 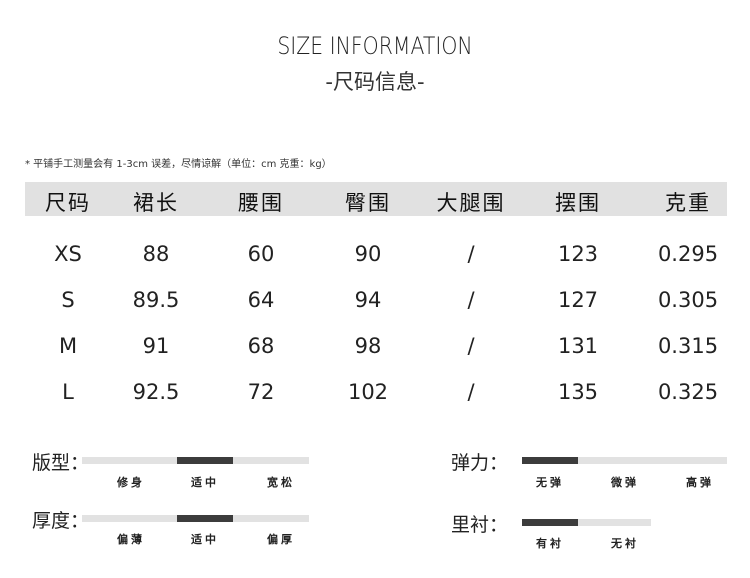 I want to click on attribute-option: 修身, so click(x=131, y=482).